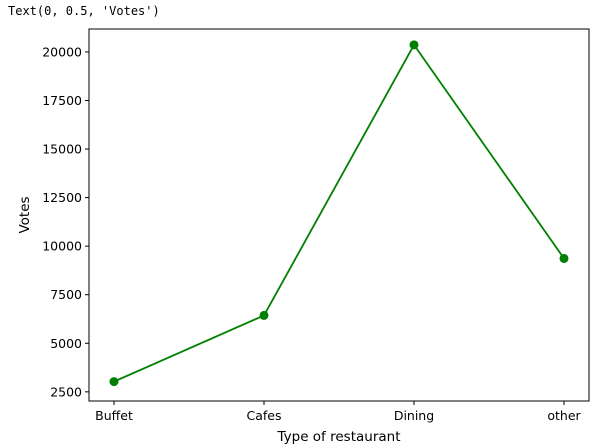 The image size is (607, 448). I want to click on cell-output-text: Text(0, 0.5, 'Votes'), so click(84, 11).